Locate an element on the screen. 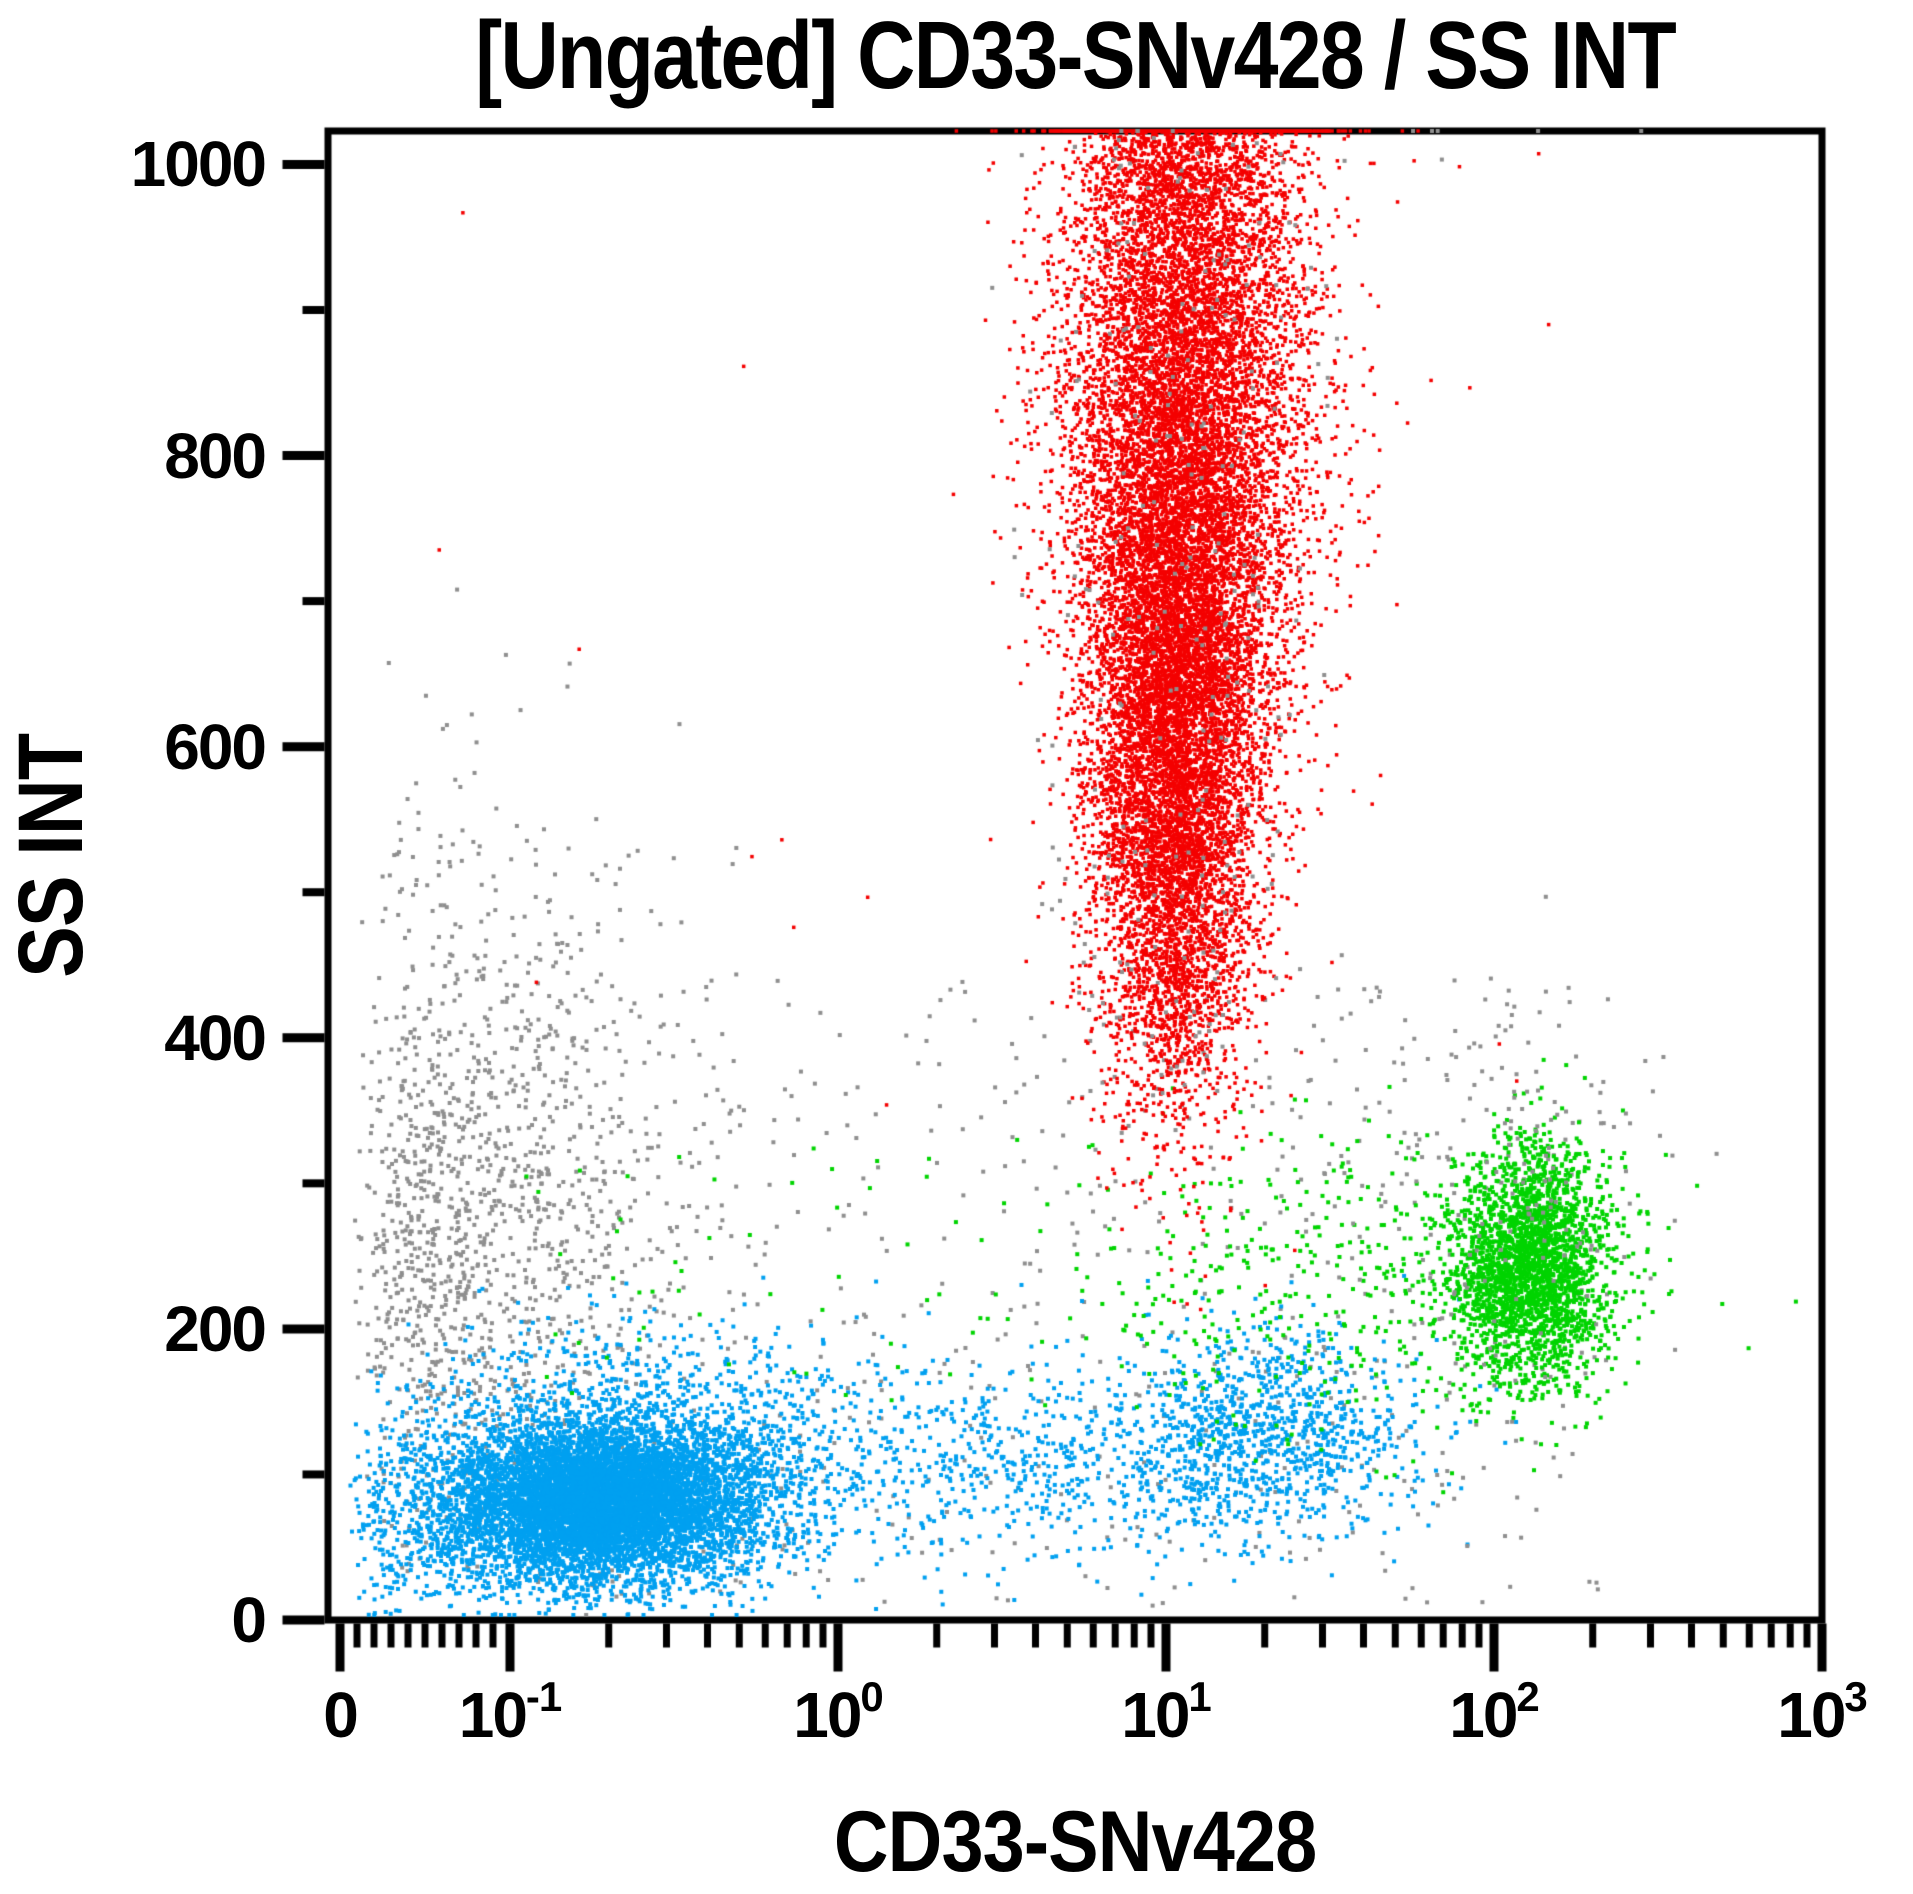  x-tick-label: 10² is located at coordinates (1494, 1712).